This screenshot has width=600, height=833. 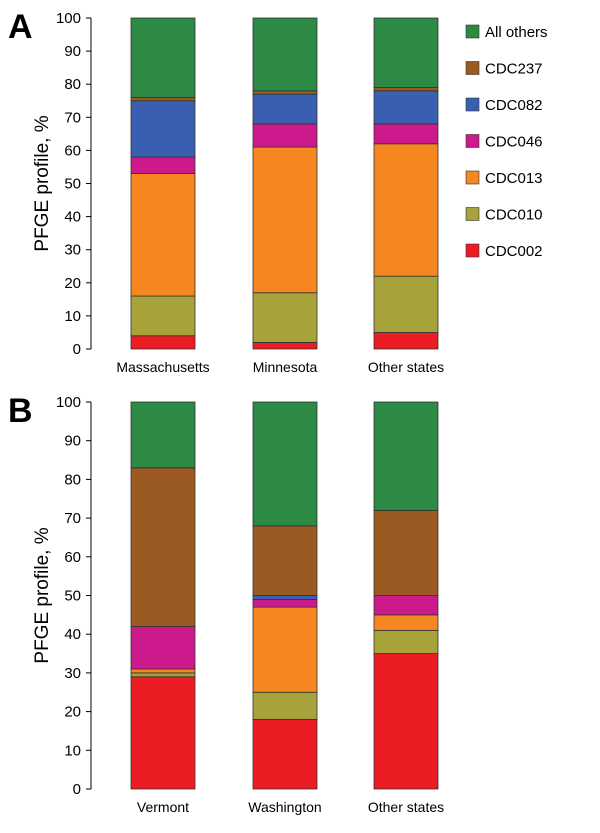 I want to click on panel-b-bar-washington-cdc013, so click(x=285, y=649).